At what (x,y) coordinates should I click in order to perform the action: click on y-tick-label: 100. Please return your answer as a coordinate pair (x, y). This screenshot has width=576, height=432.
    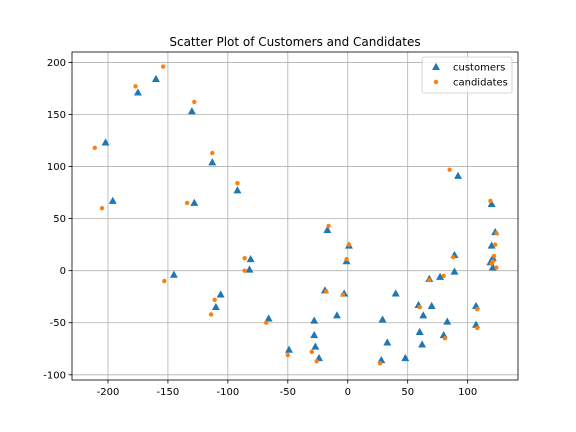
    Looking at the image, I should click on (56, 167).